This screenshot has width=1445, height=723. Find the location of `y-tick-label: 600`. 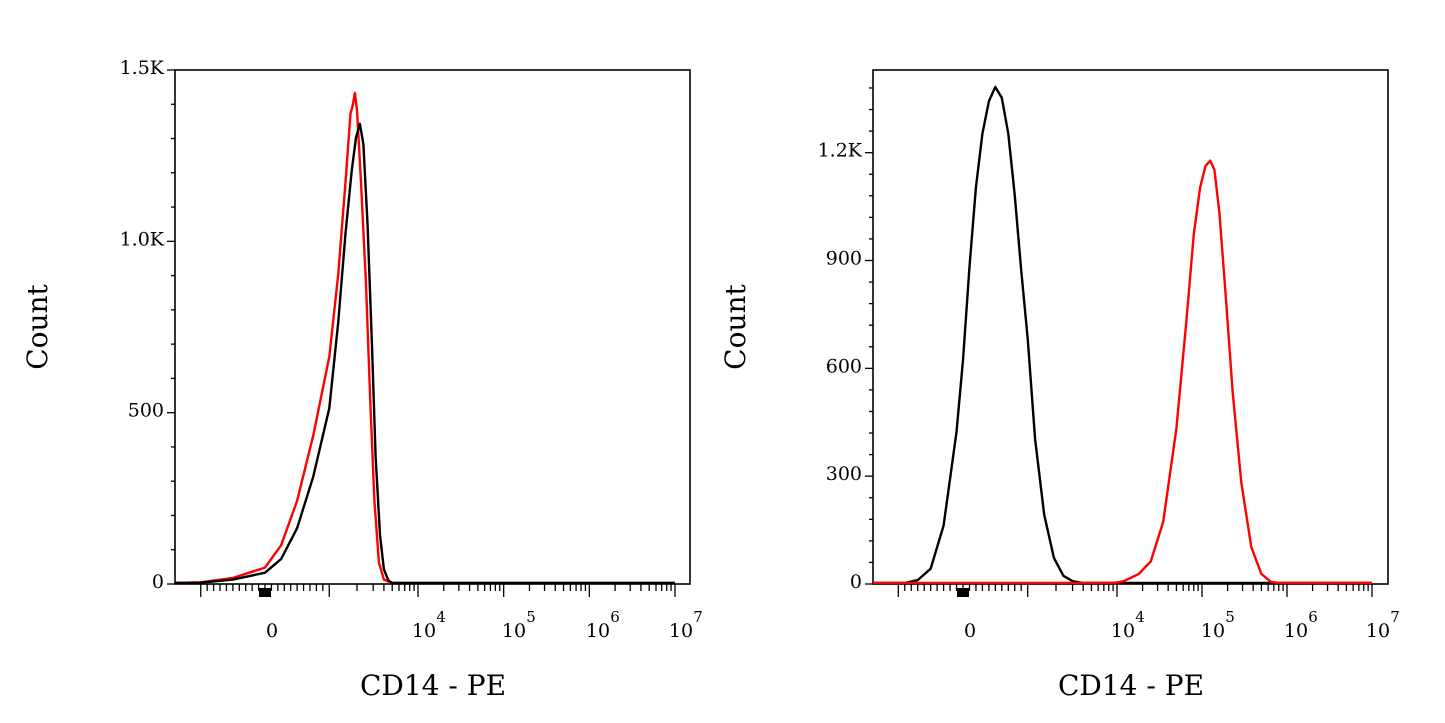

y-tick-label: 600 is located at coordinates (844, 366).